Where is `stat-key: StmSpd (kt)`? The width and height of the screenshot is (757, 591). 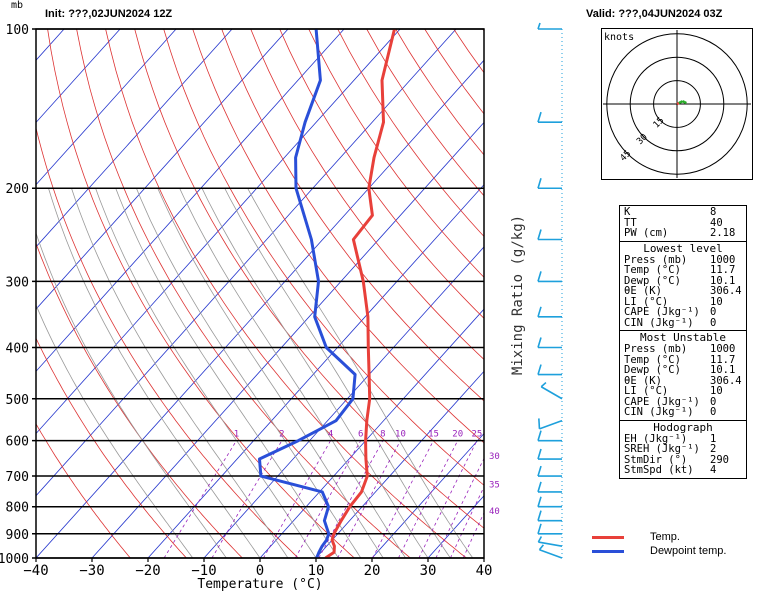 stat-key: StmSpd (kt) is located at coordinates (659, 470).